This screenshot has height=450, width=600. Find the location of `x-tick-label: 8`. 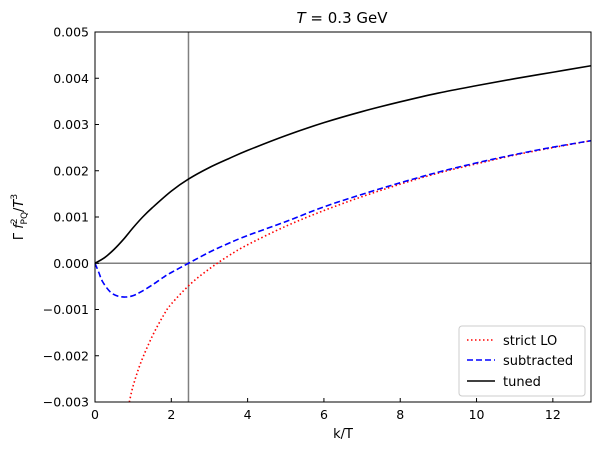

x-tick-label: 8 is located at coordinates (400, 414).